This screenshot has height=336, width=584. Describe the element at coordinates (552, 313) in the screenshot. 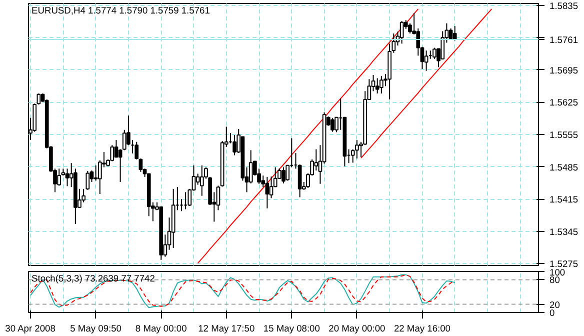

I see `y-tick-label: 0` at that location.